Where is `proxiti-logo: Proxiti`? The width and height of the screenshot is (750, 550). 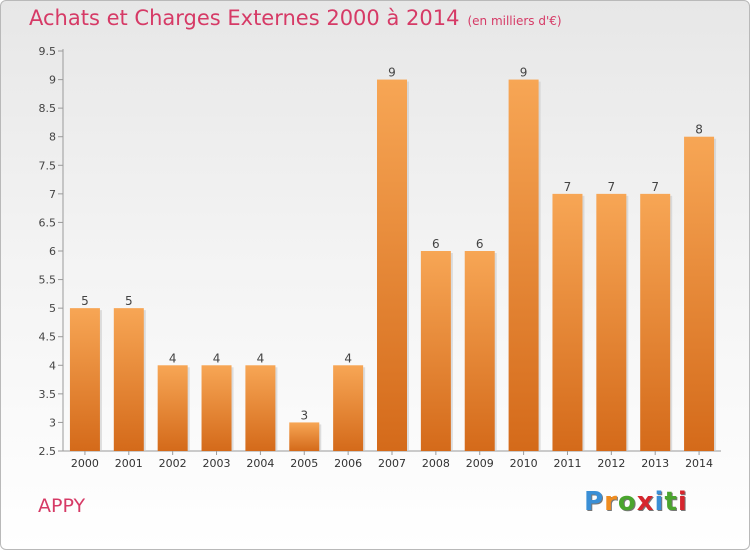
proxiti-logo: Proxiti is located at coordinates (636, 502).